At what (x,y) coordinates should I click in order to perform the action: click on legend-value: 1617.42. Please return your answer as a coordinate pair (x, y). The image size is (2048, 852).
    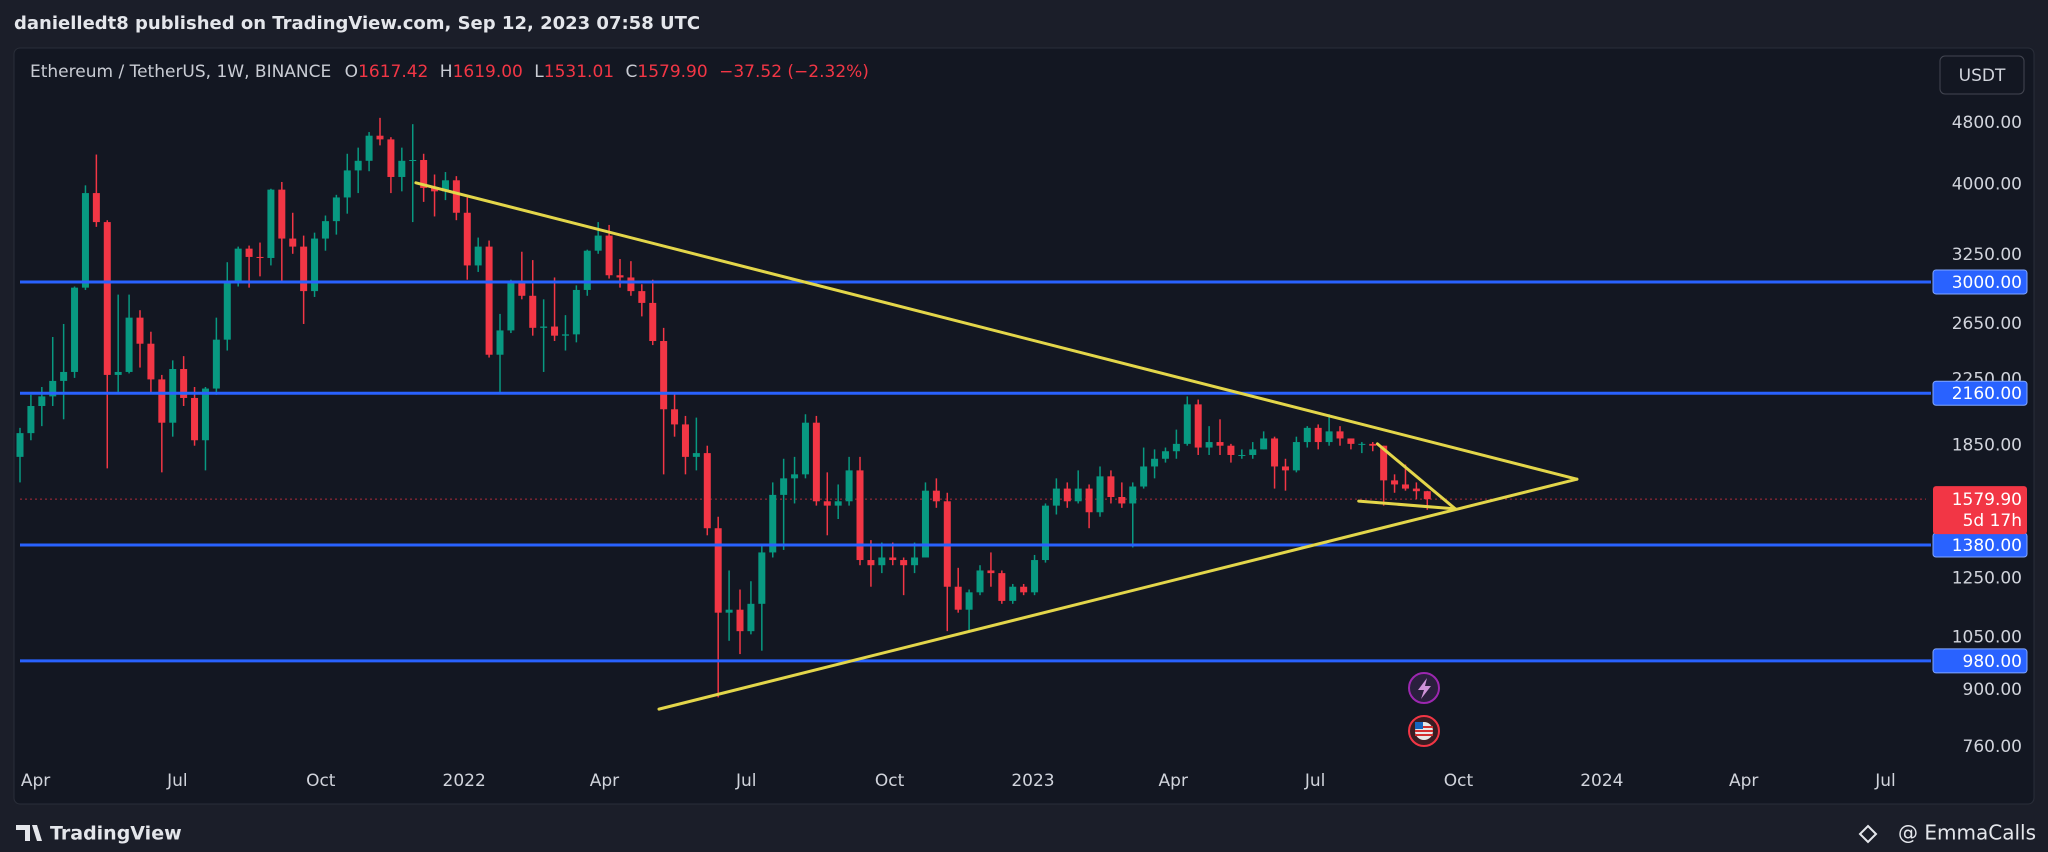
    Looking at the image, I should click on (393, 72).